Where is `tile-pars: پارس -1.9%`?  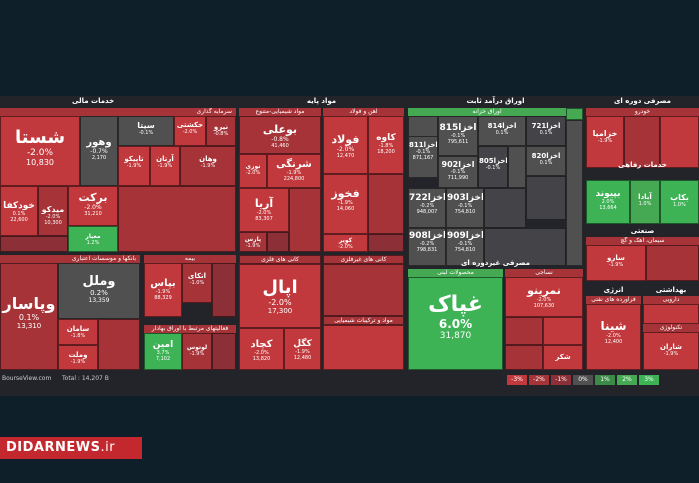 tile-pars: پارس -1.9% is located at coordinates (253, 242).